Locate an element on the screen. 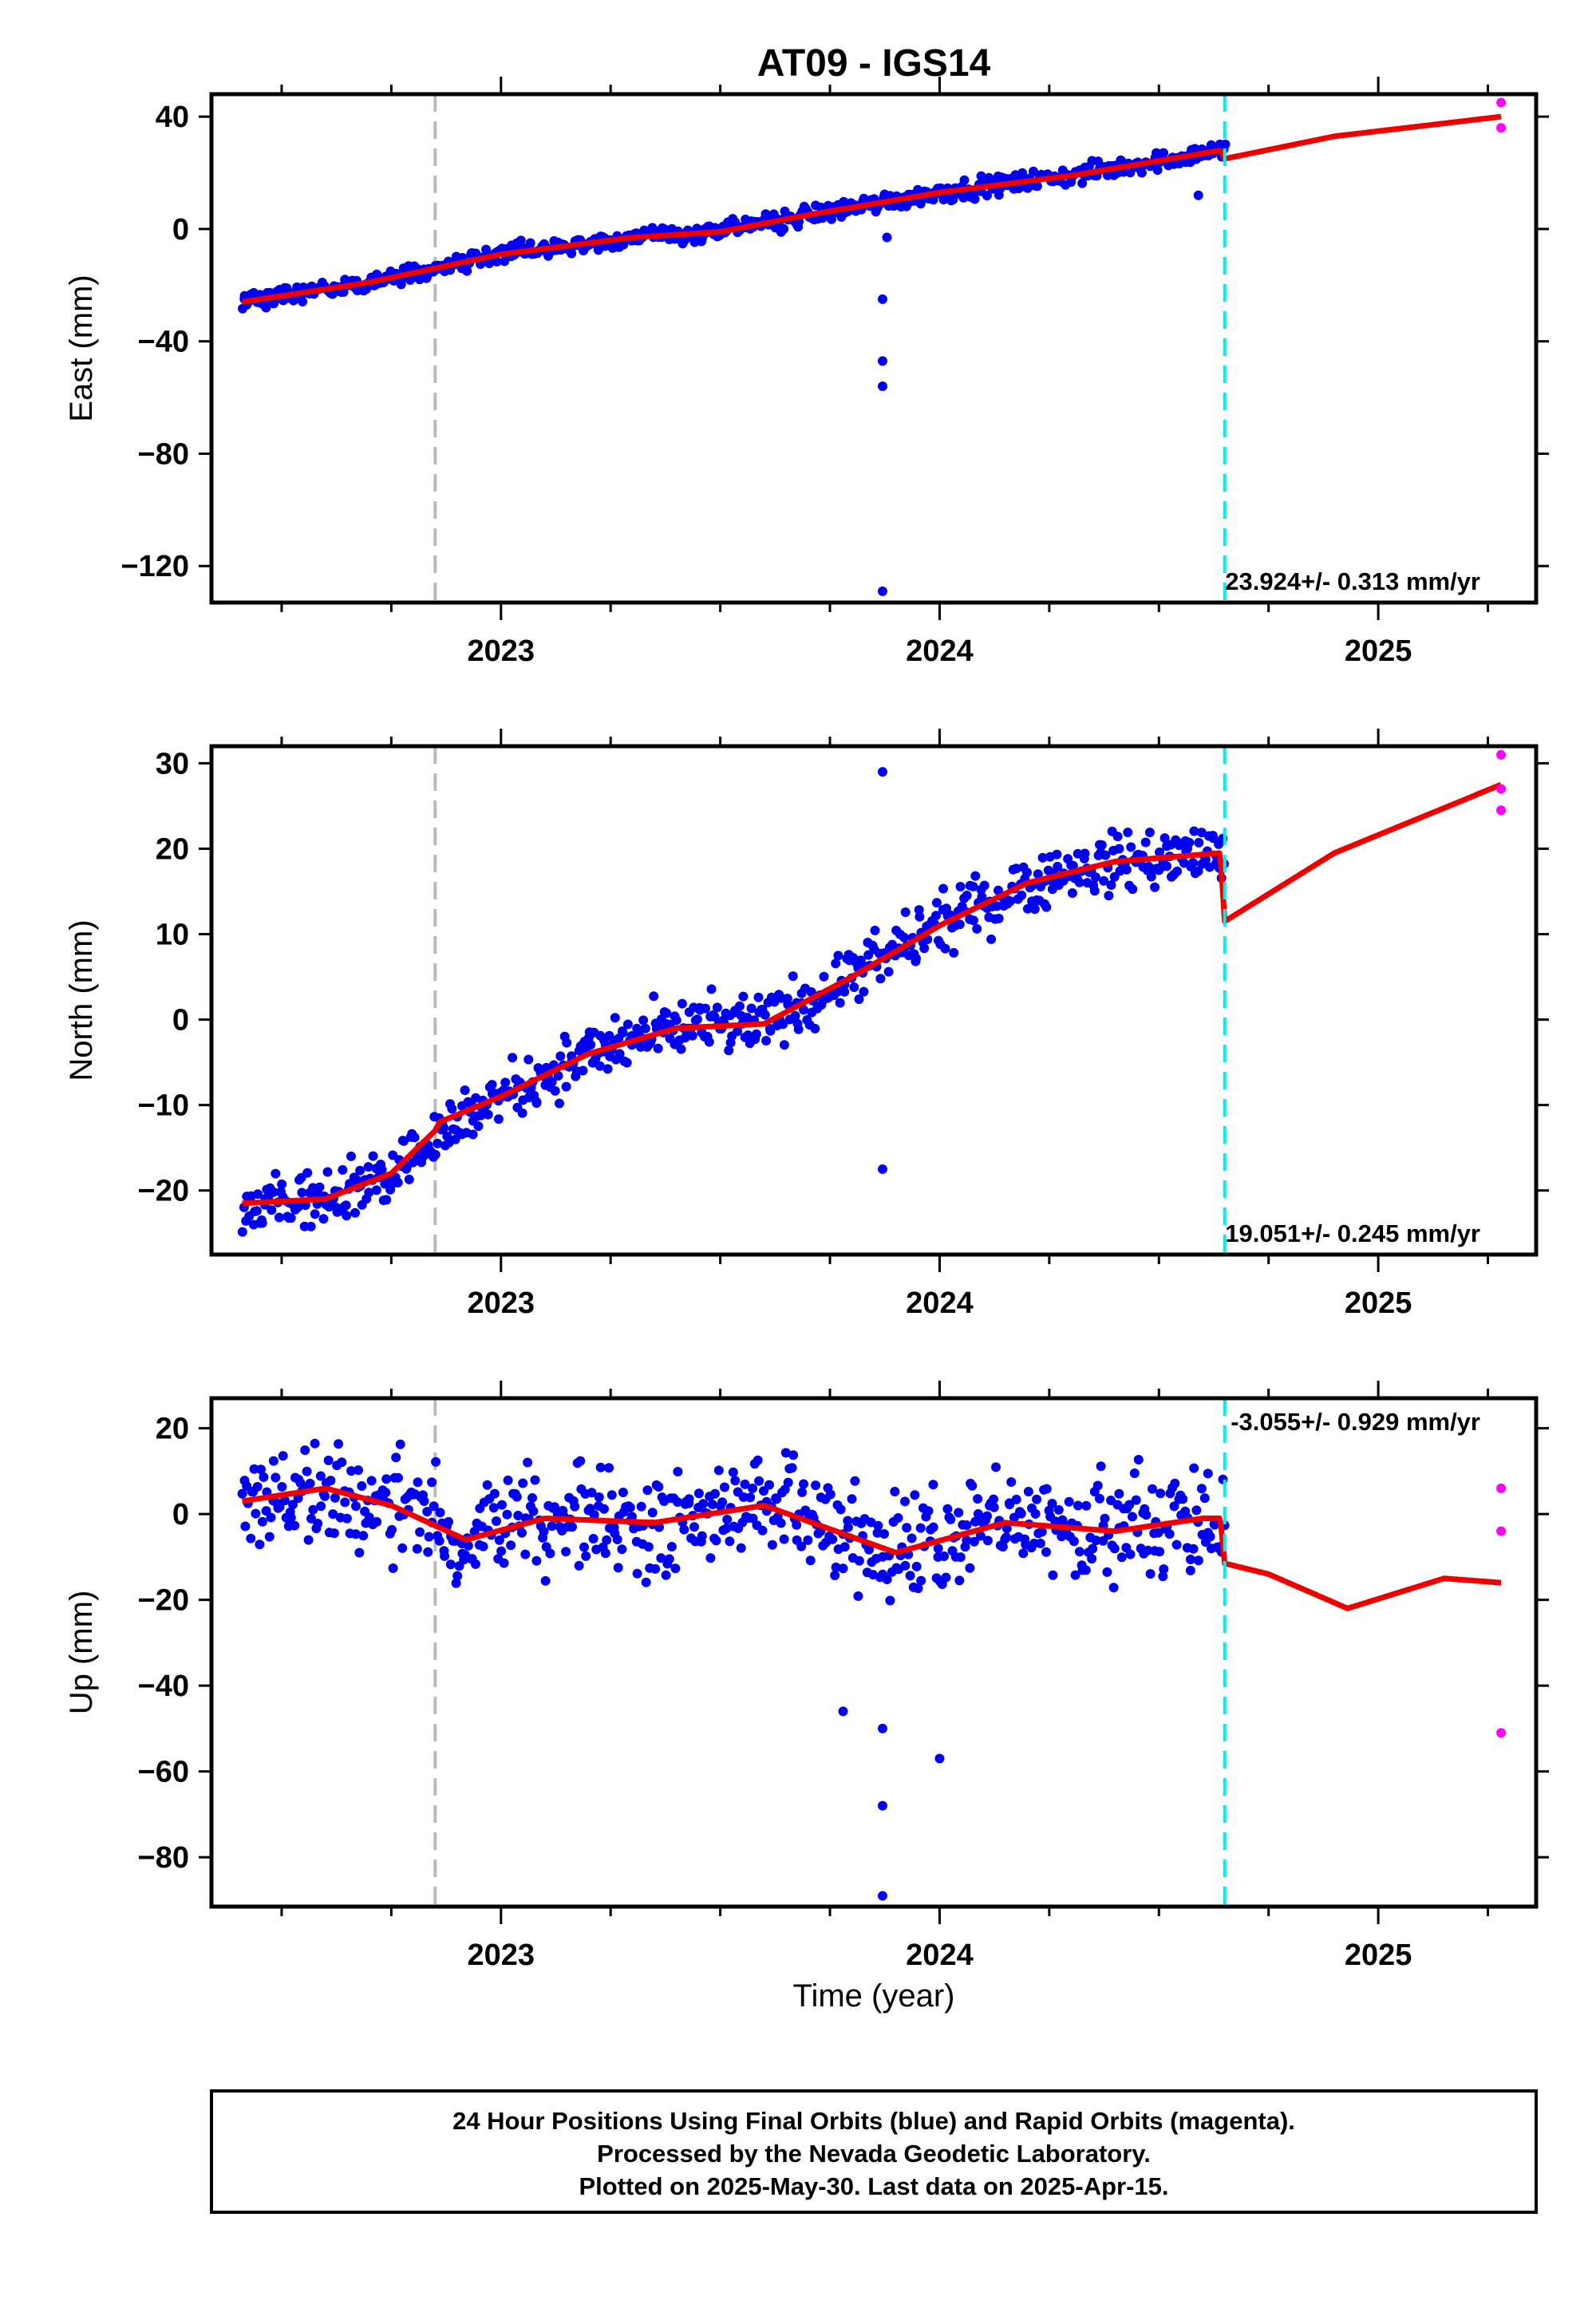 The image size is (1596, 2316). caption-box is located at coordinates (874, 2151).